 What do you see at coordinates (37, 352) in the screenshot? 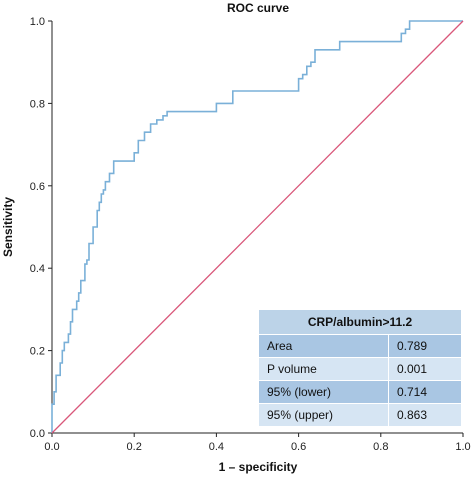
I see `y-tick-label: 0.2` at bounding box center [37, 352].